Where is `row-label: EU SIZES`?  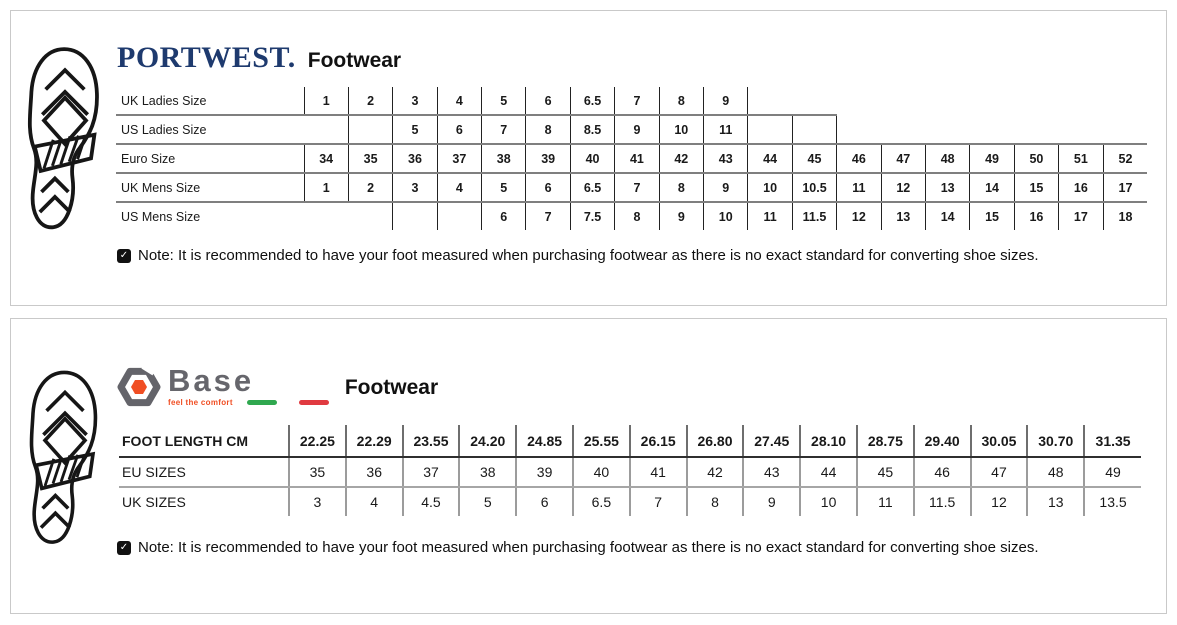 row-label: EU SIZES is located at coordinates (204, 472).